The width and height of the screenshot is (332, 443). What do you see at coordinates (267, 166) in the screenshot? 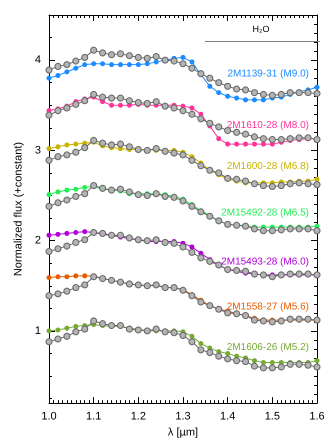
I see `series-label: 2M1600-28 (M6.8)` at bounding box center [267, 166].